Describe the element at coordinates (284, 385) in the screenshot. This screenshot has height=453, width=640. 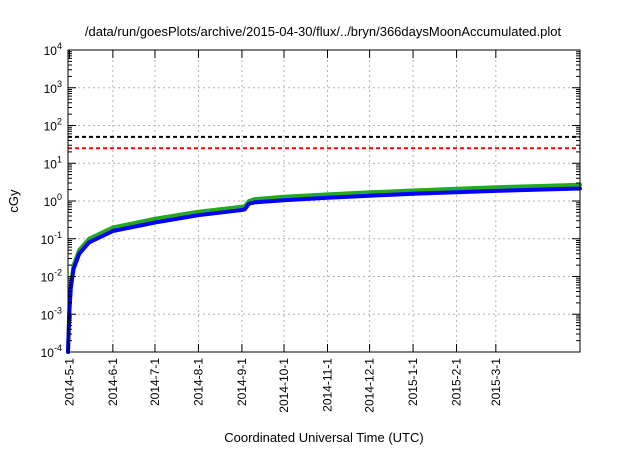
I see `x-tick-label: 2014-10-1` at that location.